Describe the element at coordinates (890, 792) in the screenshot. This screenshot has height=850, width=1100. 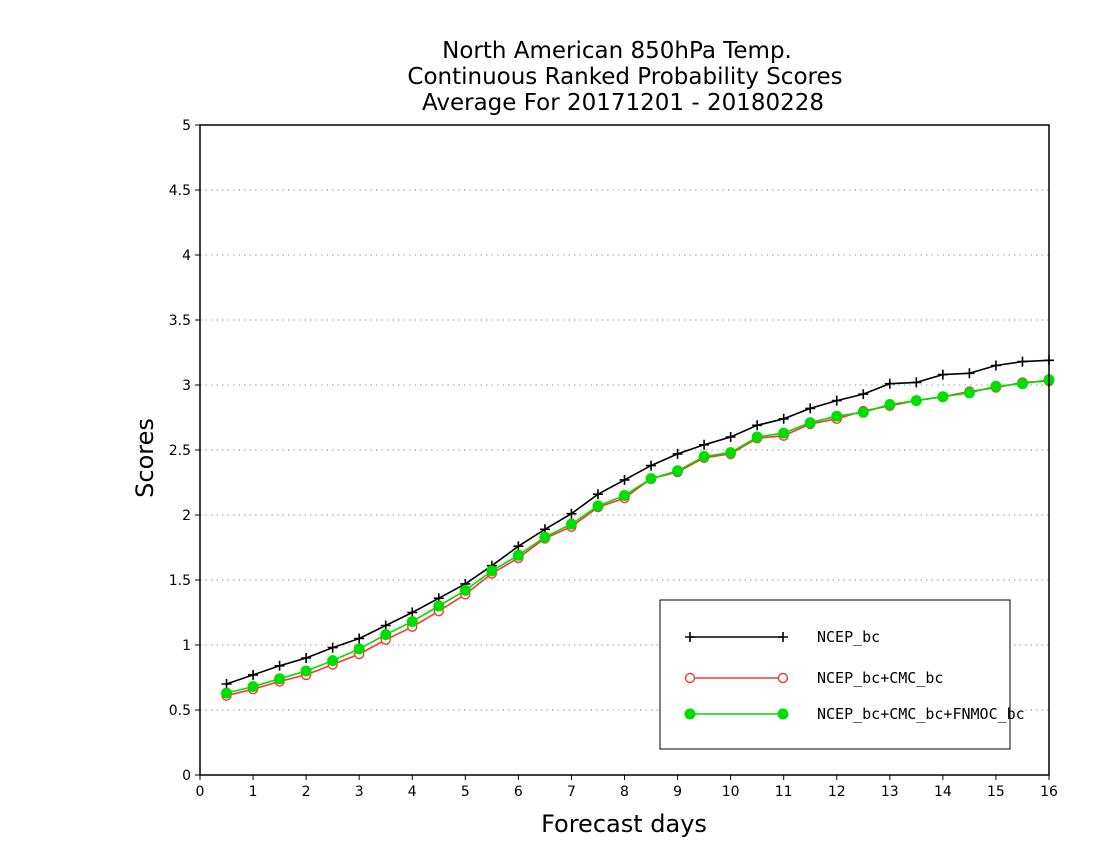
I see `x-tick-label-13: 13` at that location.